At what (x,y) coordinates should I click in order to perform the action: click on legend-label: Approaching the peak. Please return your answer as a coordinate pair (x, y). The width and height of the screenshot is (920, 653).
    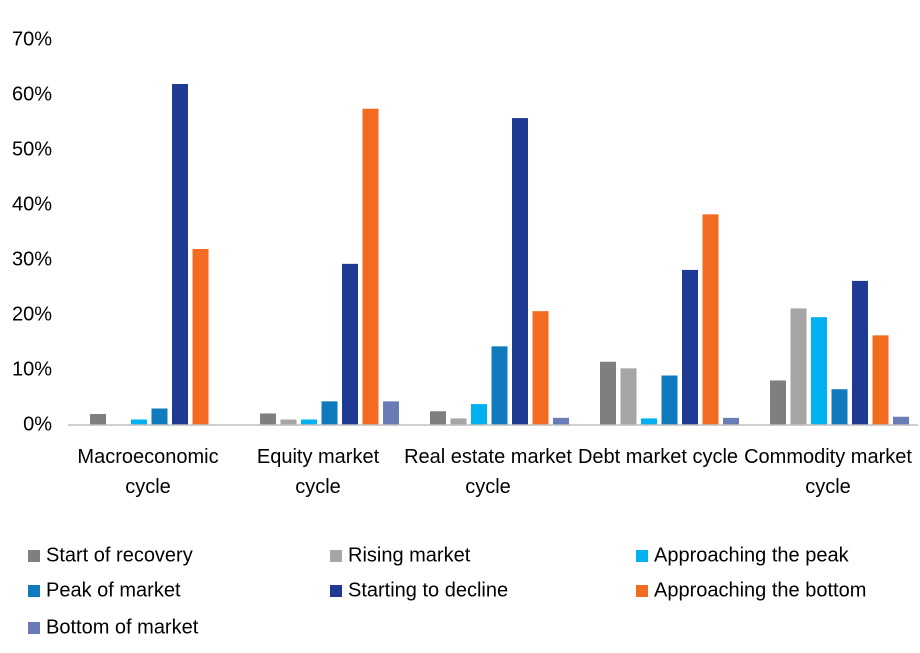
    Looking at the image, I should click on (752, 555).